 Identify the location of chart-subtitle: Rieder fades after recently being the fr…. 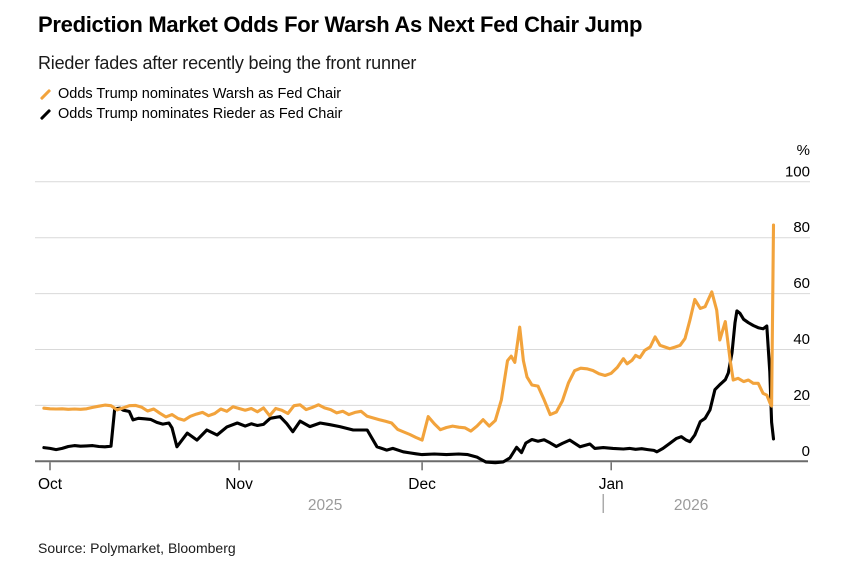
(227, 63).